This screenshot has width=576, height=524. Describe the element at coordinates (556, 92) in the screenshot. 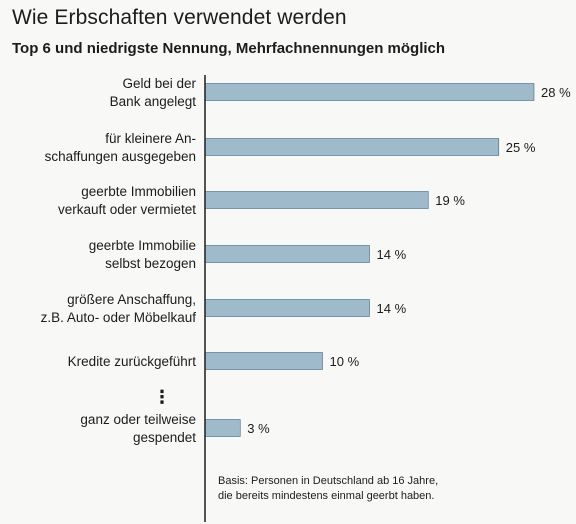

I see `data-label: 28 %` at that location.